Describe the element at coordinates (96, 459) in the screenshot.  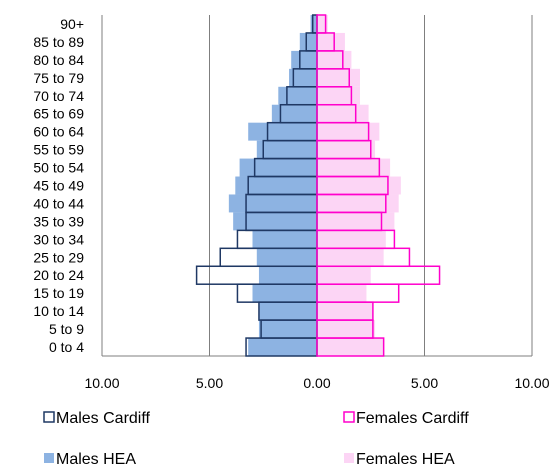
I see `legend-label-males-hea: Males HEA` at that location.